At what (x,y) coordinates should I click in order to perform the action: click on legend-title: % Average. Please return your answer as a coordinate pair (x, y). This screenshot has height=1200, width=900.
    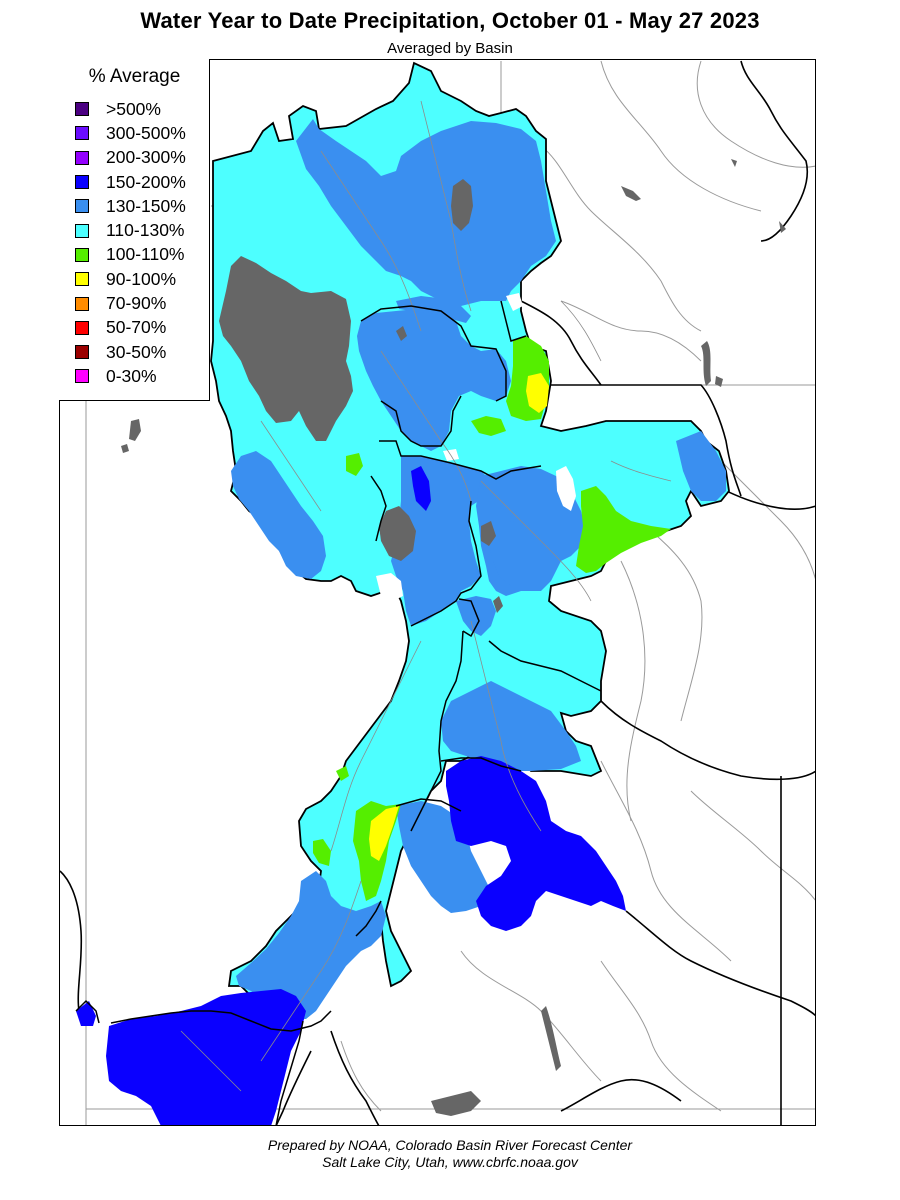
    Looking at the image, I should click on (134, 76).